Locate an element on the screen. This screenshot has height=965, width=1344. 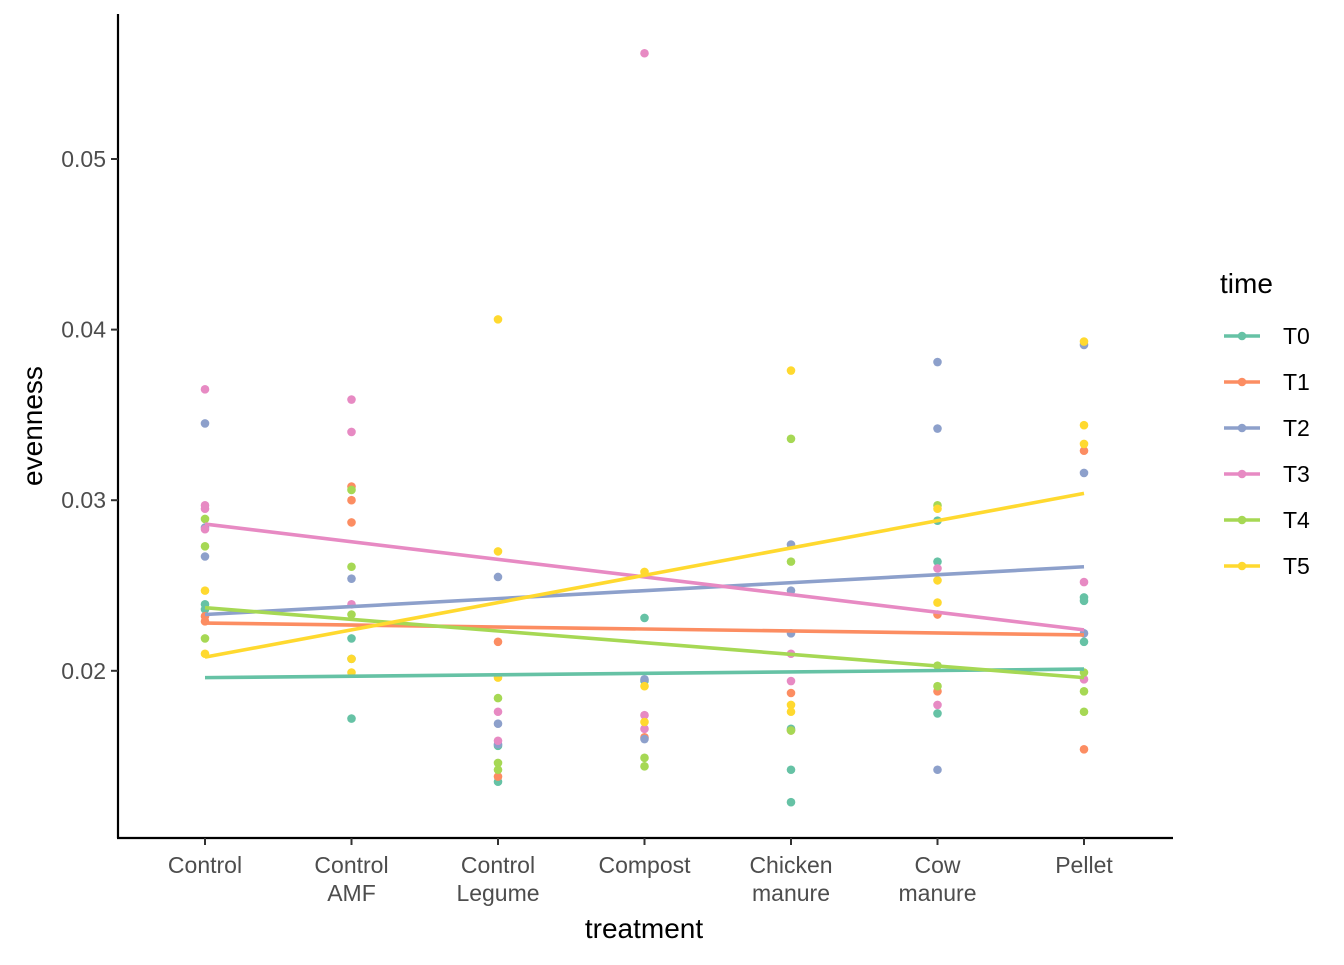
legend-label: T4 is located at coordinates (1296, 520).